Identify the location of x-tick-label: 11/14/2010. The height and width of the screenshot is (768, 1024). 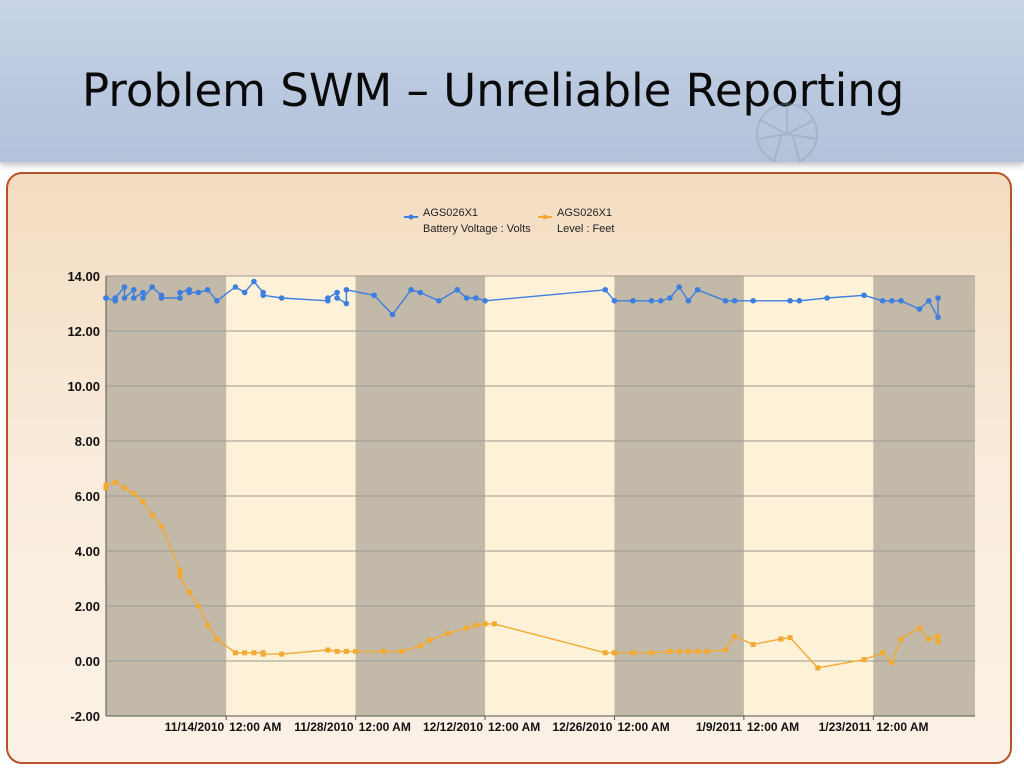
(195, 727).